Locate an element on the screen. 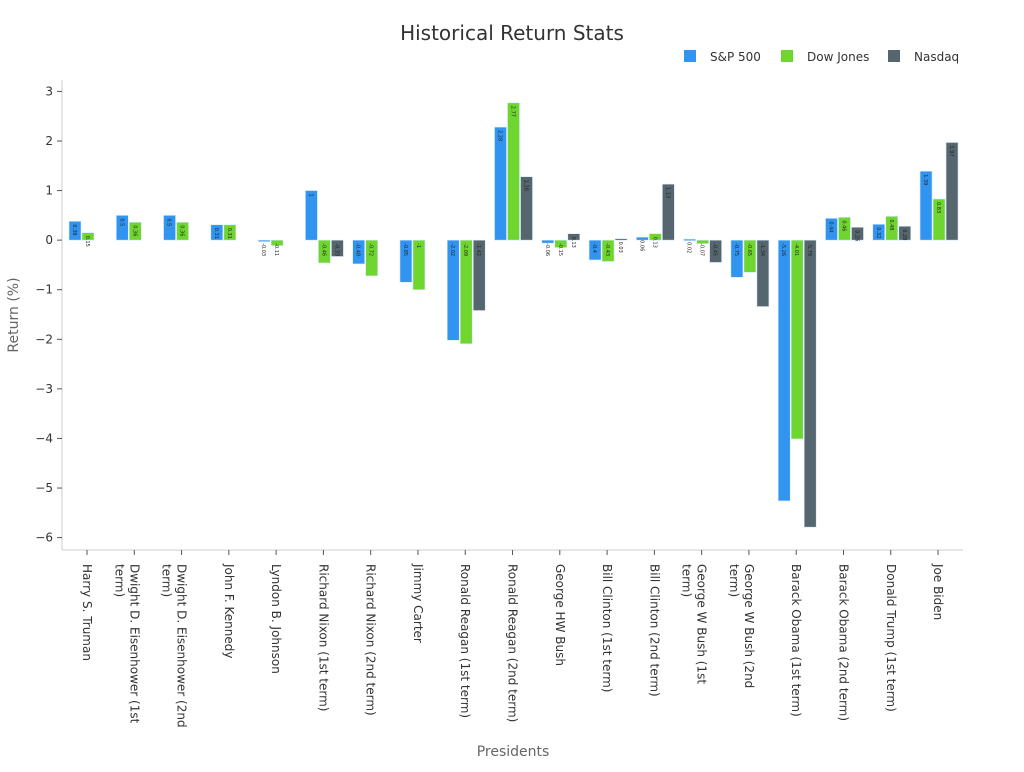 This screenshot has height=772, width=1024. x-tick-label: Ronald Reagan (1st term) is located at coordinates (465, 641).